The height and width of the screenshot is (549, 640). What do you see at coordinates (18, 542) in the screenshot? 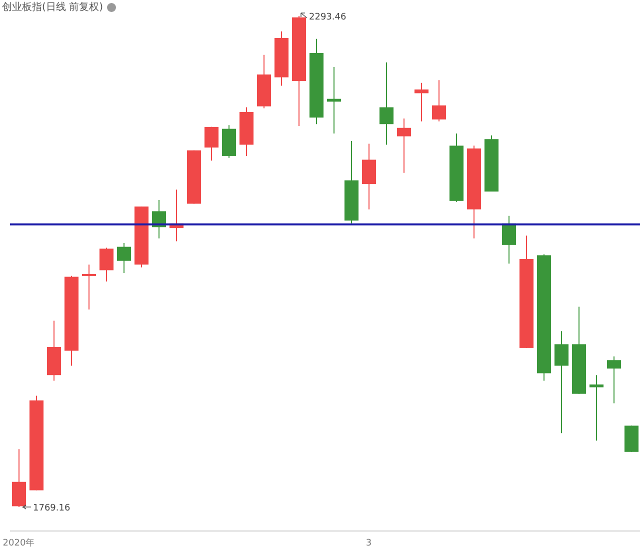
I see `x-tick-label: 2020年` at bounding box center [18, 542].